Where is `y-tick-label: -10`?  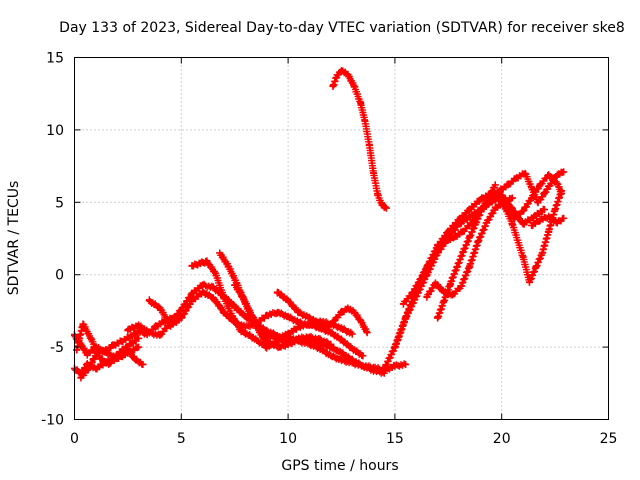 y-tick-label: -10 is located at coordinates (52, 421).